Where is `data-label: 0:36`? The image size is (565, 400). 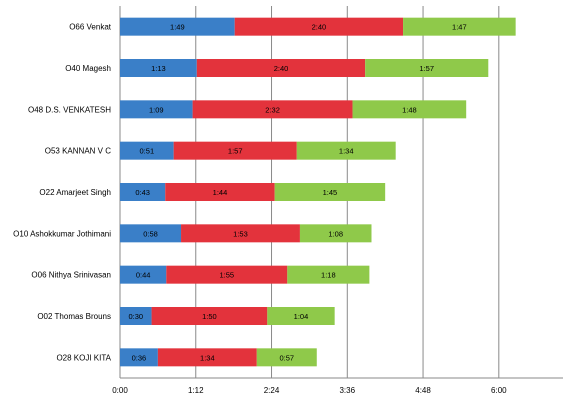 data-label: 0:36 is located at coordinates (139, 357).